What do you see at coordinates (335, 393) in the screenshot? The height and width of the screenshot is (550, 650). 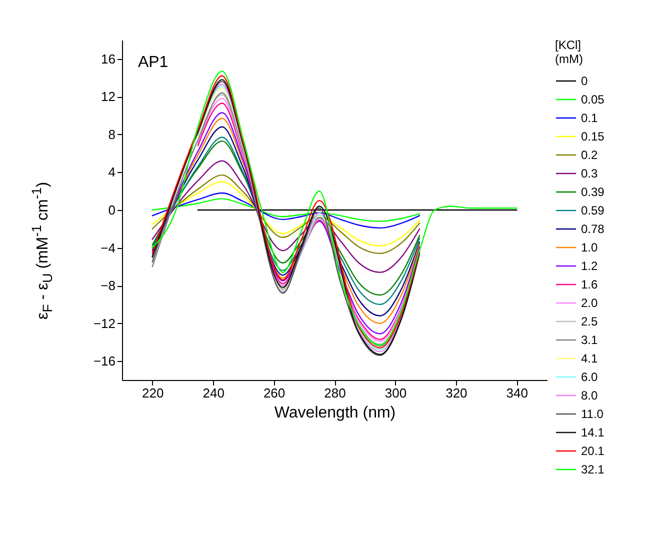 I see `x-tick-label: 280` at bounding box center [335, 393].